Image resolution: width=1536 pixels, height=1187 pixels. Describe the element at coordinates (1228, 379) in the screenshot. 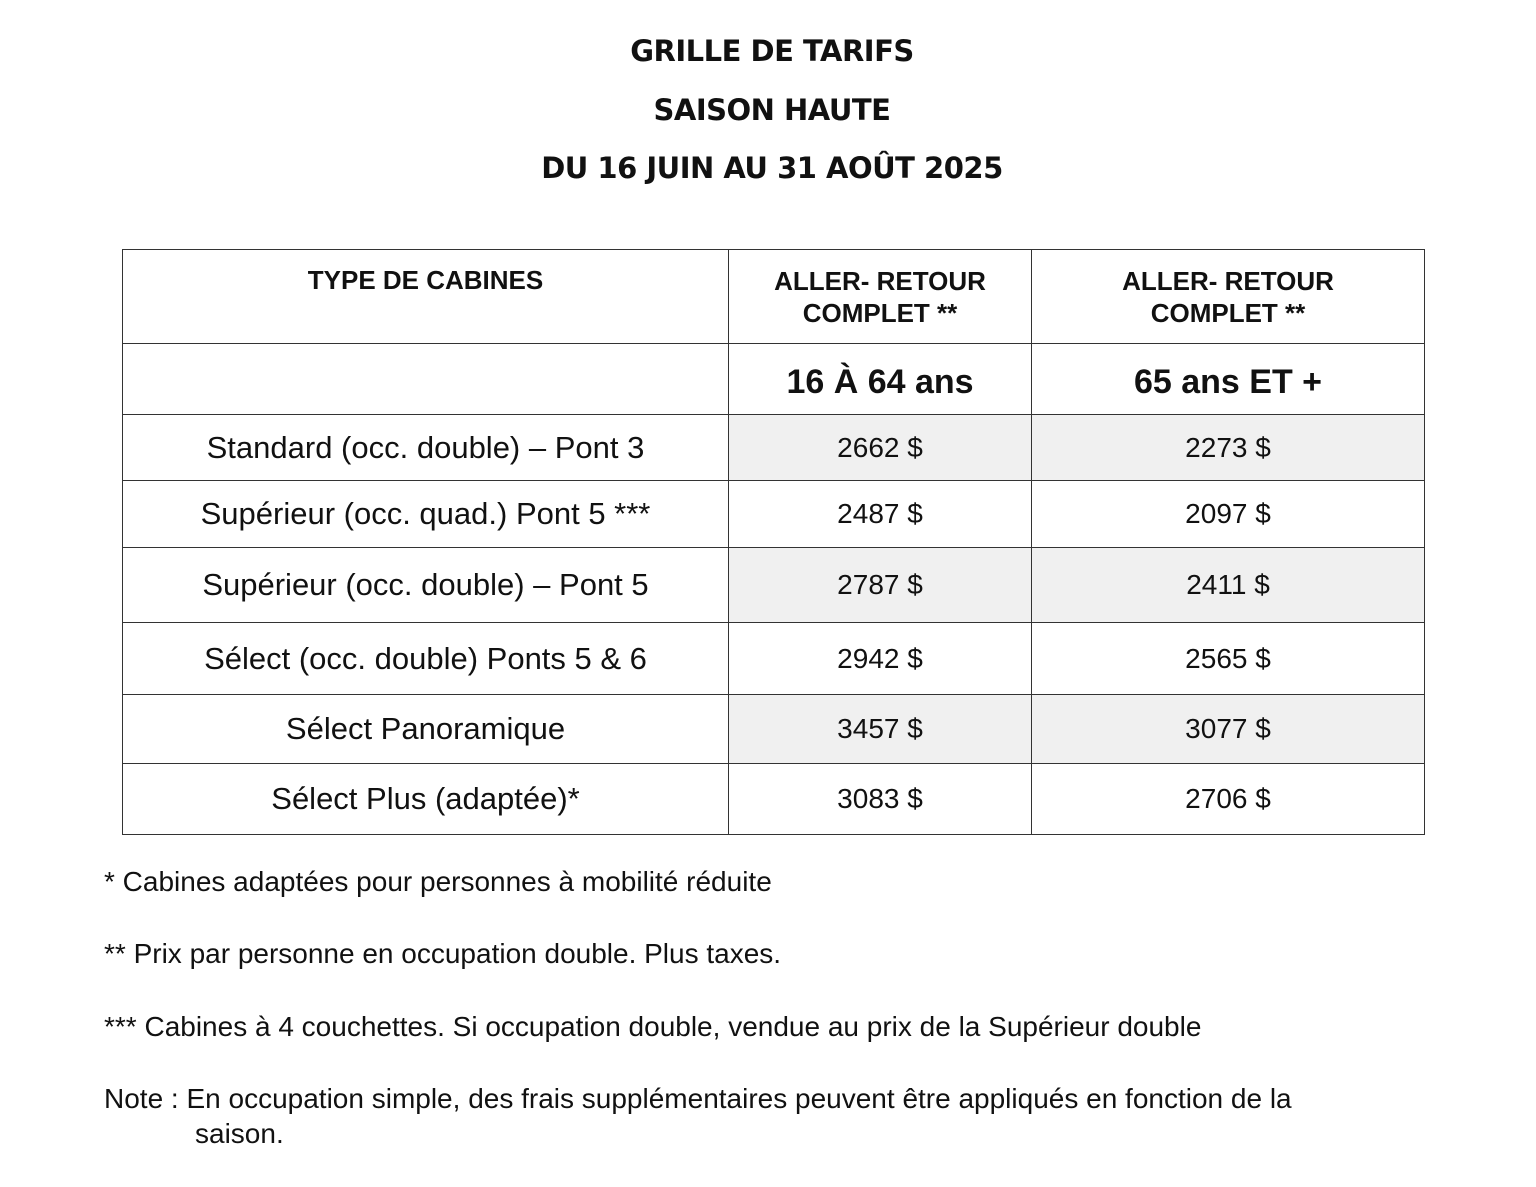

I see `age-group: 65 ans ET +` at that location.